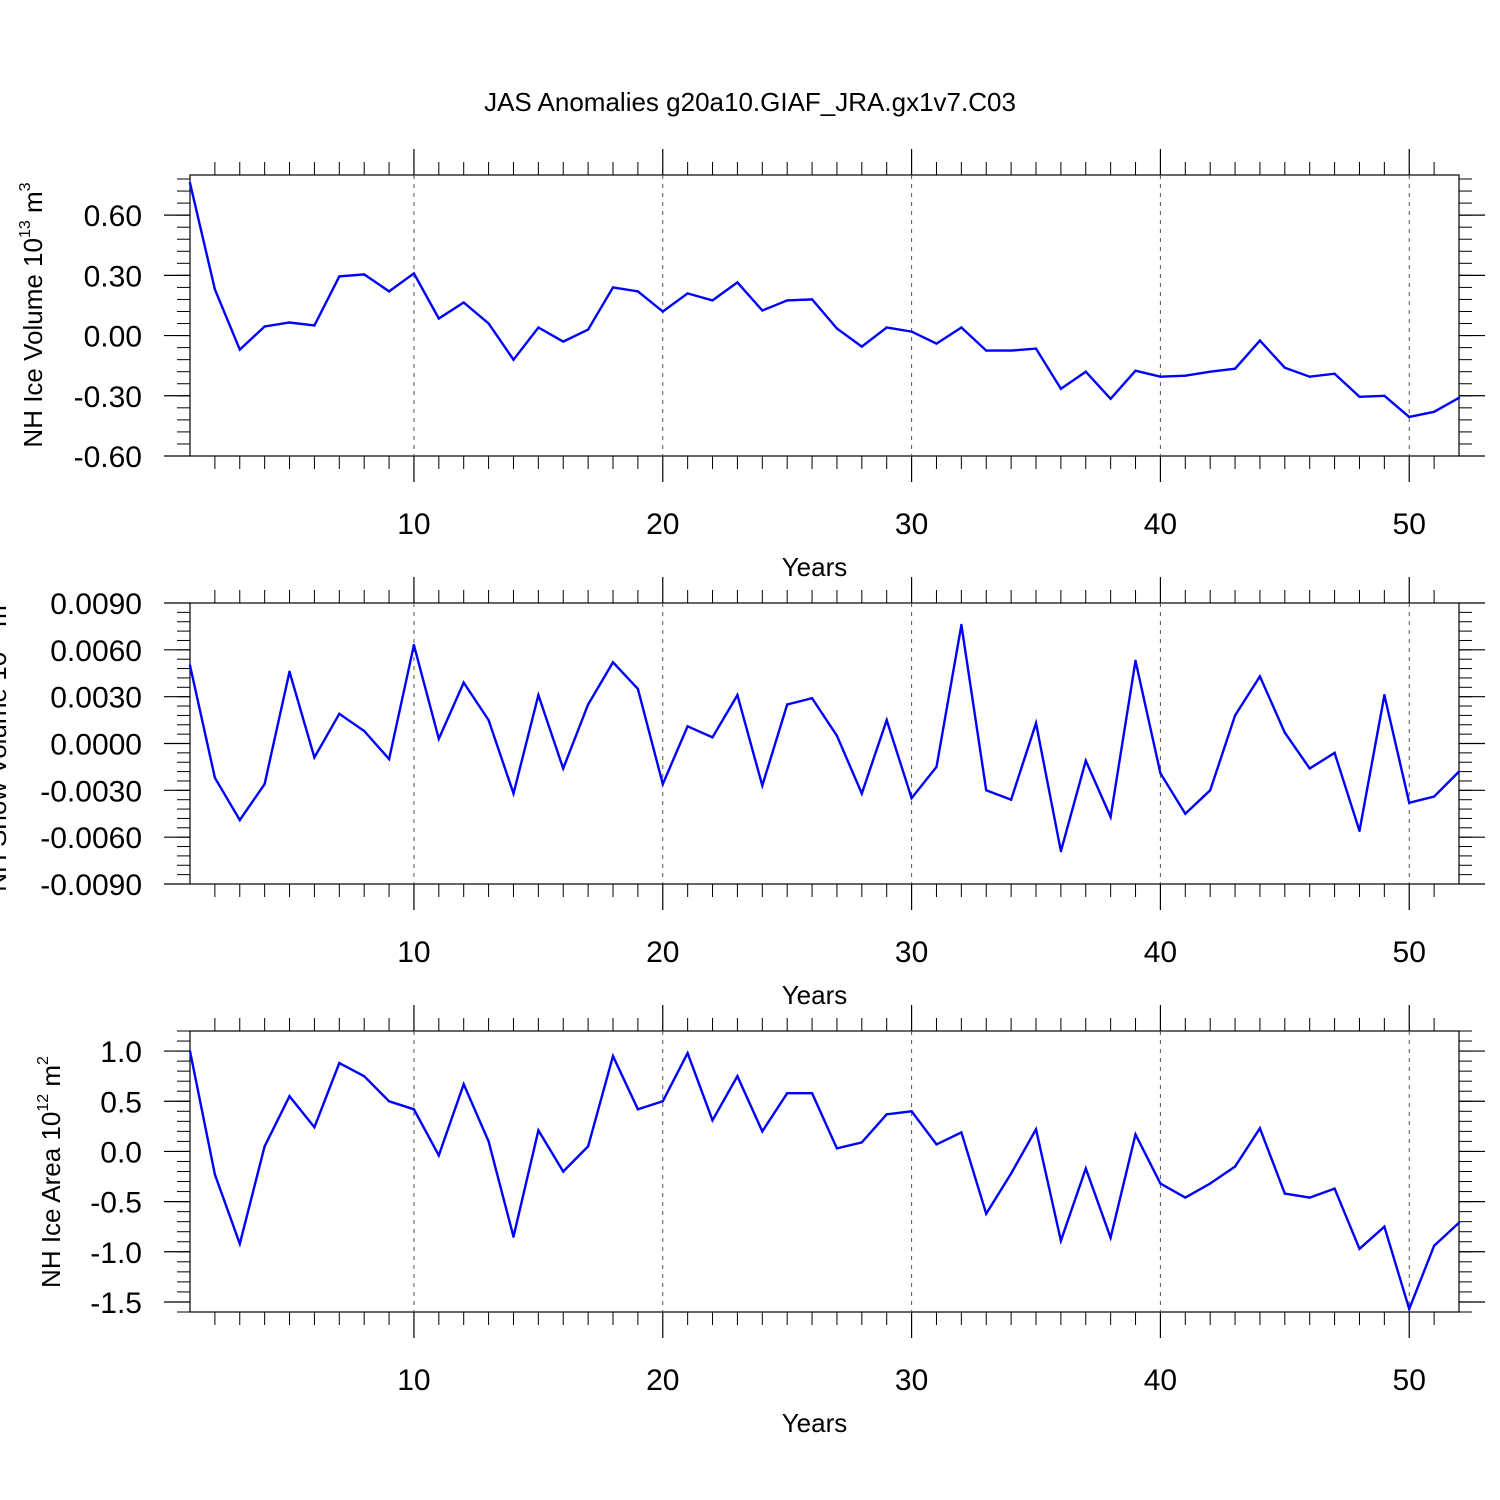  Describe the element at coordinates (50, 1172) in the screenshot. I see `y-axis-label: NH Ice Area 1012 m2` at that location.